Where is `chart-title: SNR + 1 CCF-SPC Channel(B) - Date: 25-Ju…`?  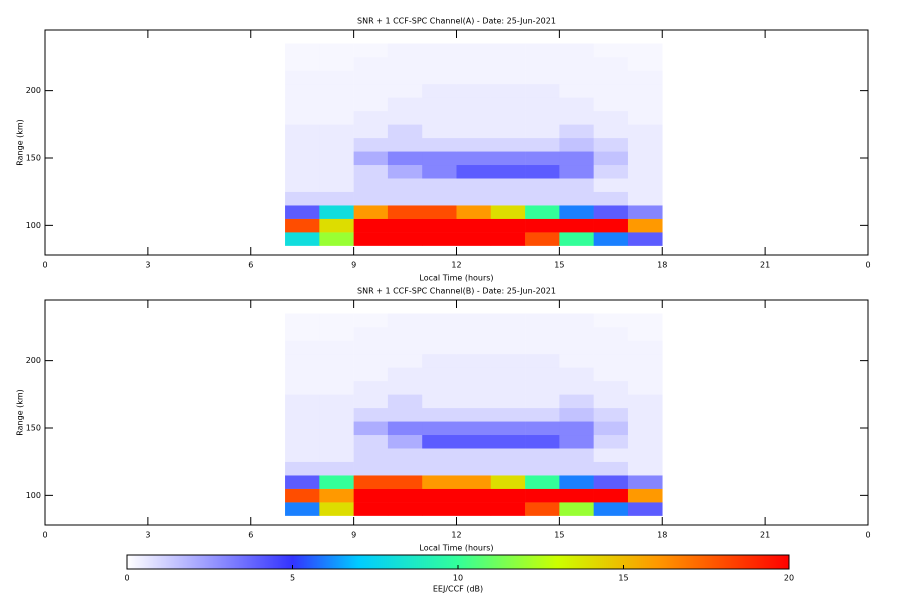
chart-title: SNR + 1 CCF-SPC Channel(B) - Date: 25-Ju… is located at coordinates (456, 291).